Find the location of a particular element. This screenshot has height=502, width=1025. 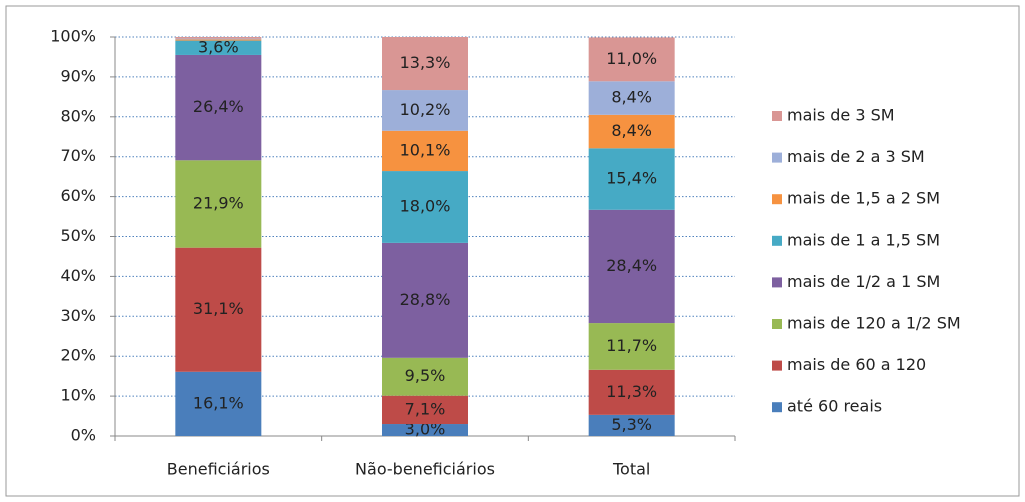

data-label: 9,5% is located at coordinates (425, 375).